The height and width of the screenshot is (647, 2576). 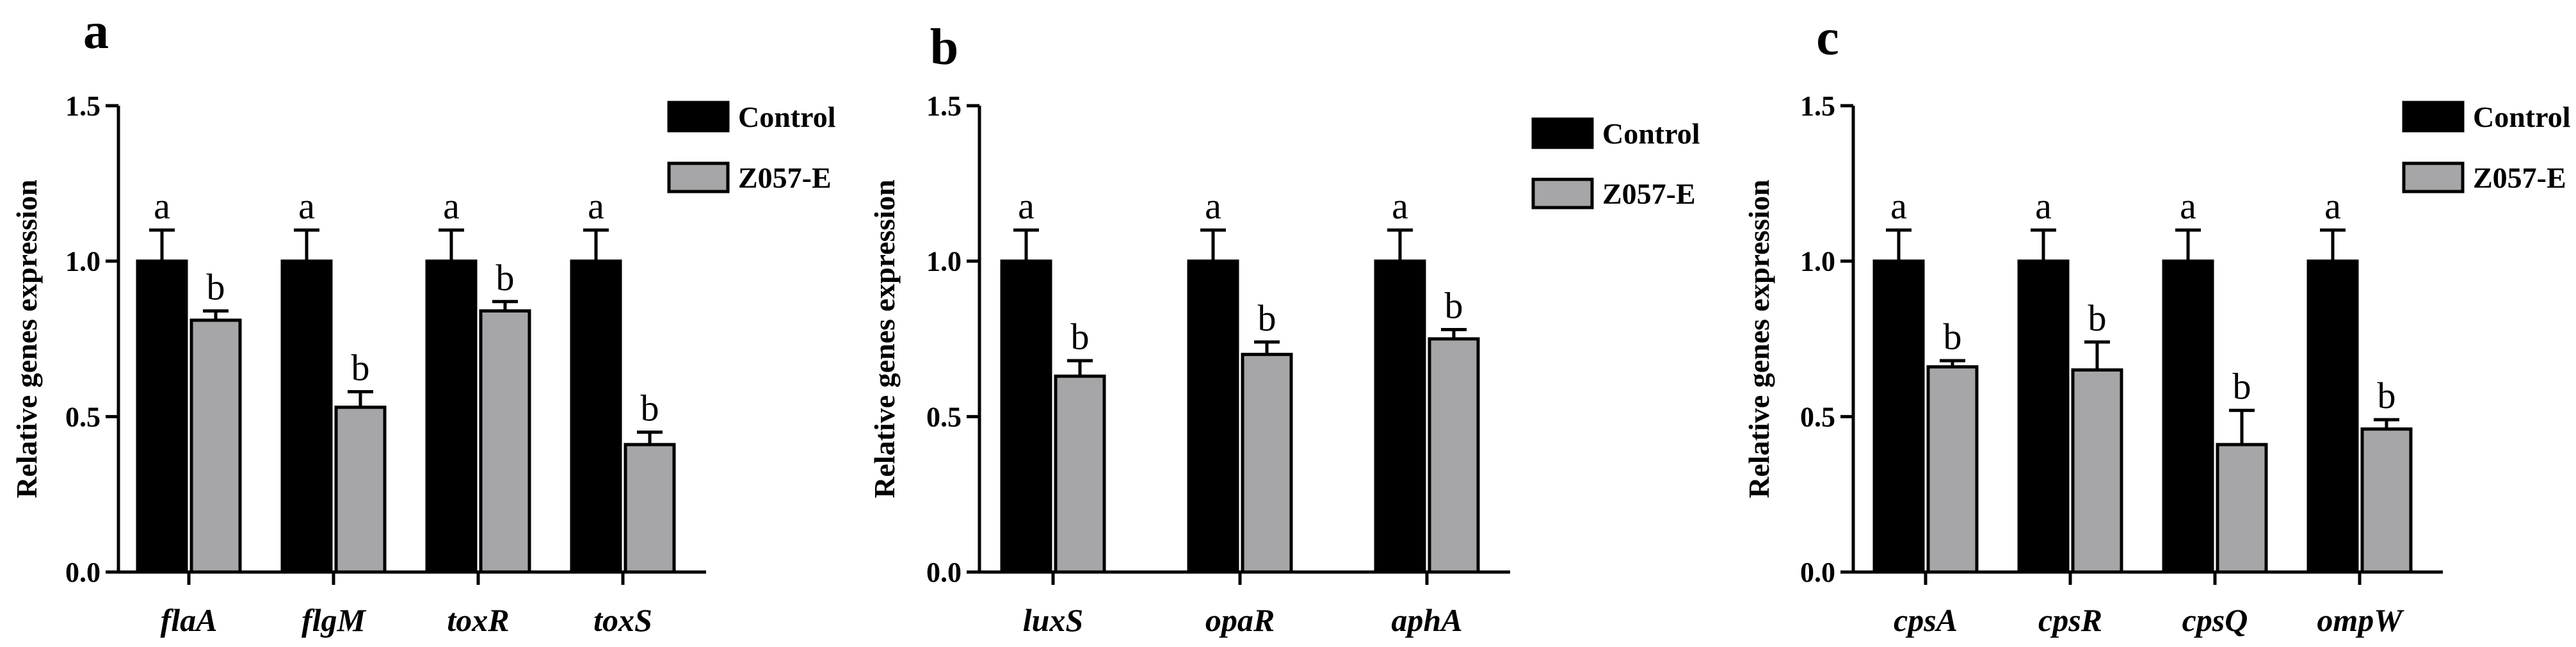 What do you see at coordinates (1426, 620) in the screenshot?
I see `x-tick-label: aphA` at bounding box center [1426, 620].